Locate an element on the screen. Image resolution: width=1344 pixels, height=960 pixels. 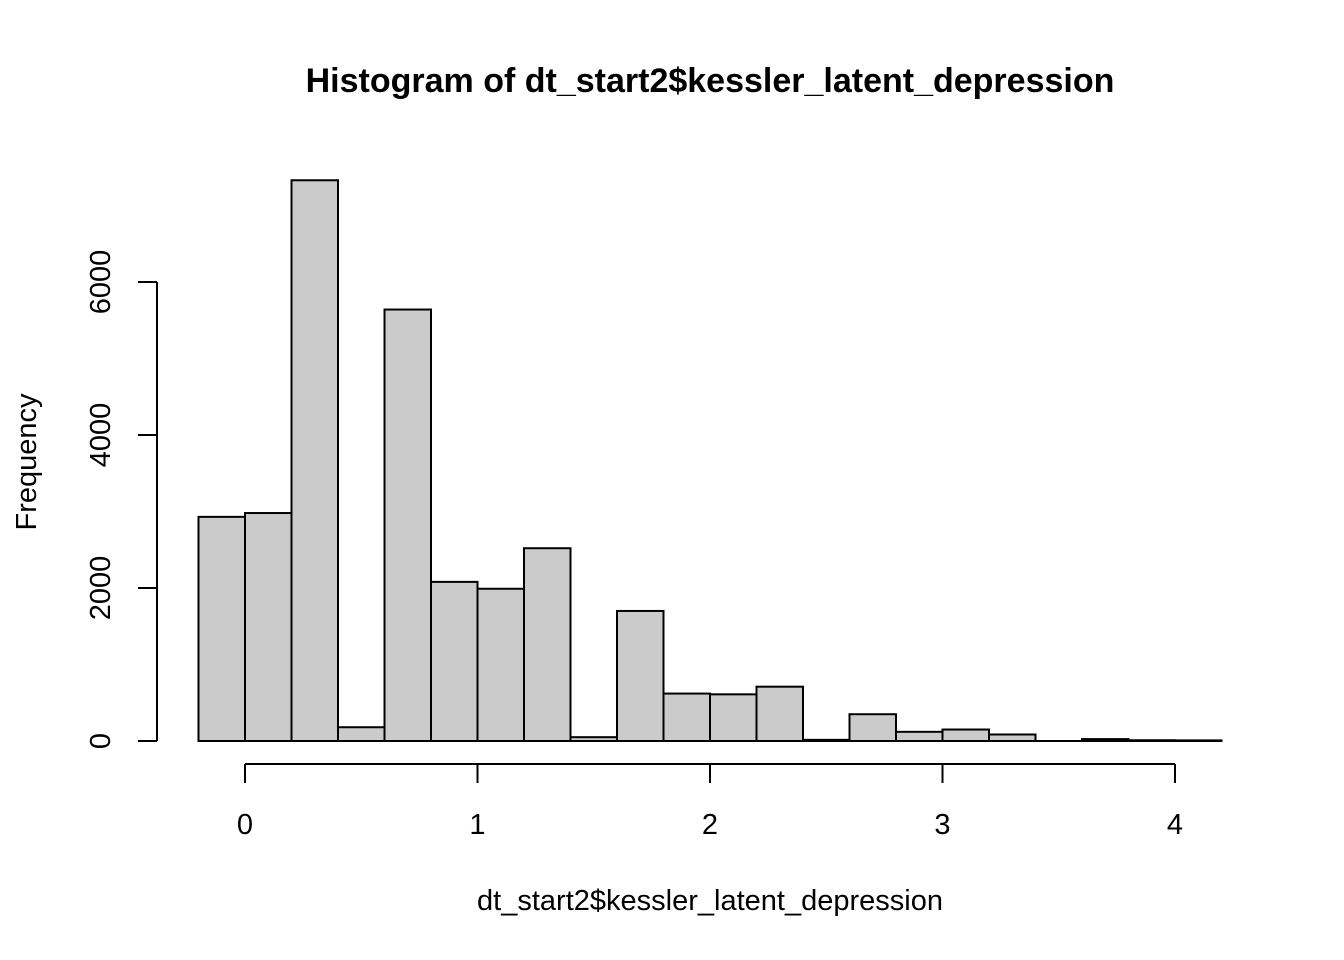
x-tick-label: 1 is located at coordinates (477, 825).